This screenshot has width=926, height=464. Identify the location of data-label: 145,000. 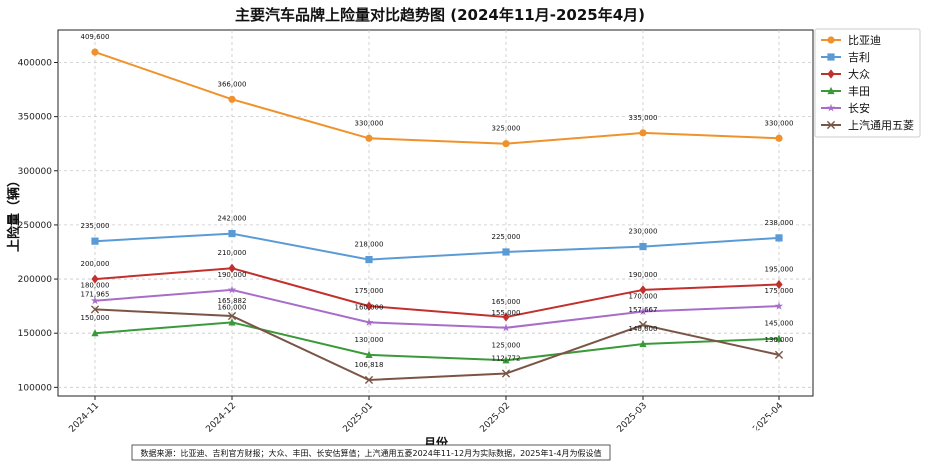
(779, 324).